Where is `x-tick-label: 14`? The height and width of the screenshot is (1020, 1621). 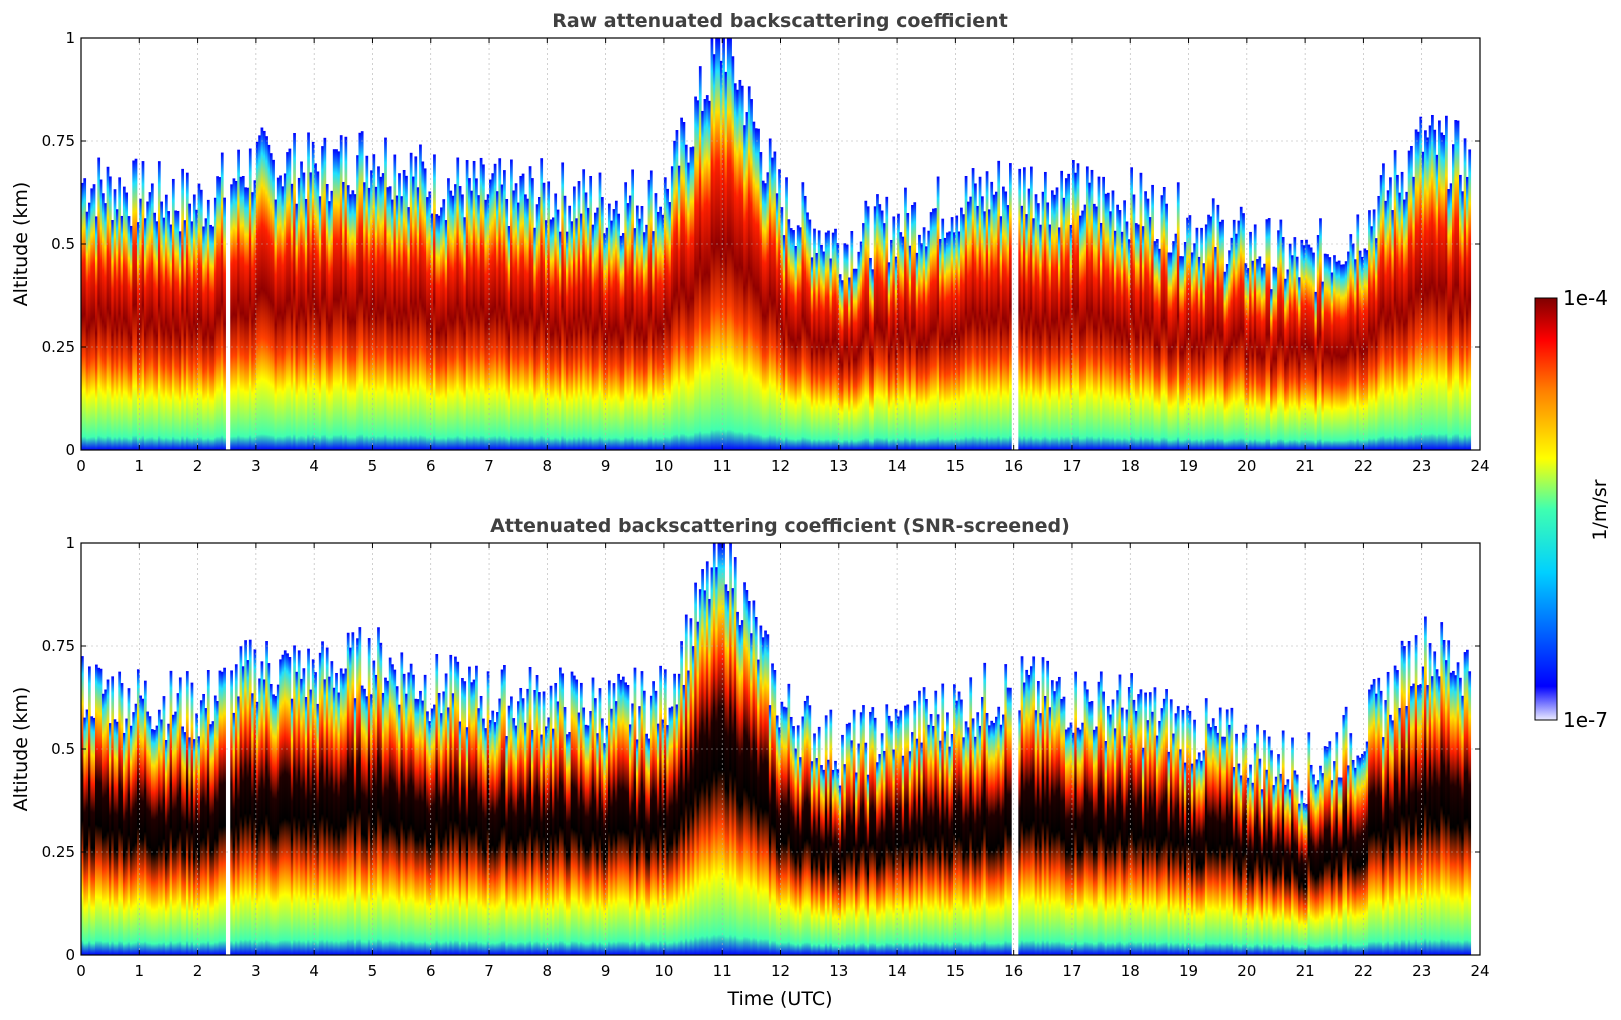 x-tick-label: 14 is located at coordinates (897, 466).